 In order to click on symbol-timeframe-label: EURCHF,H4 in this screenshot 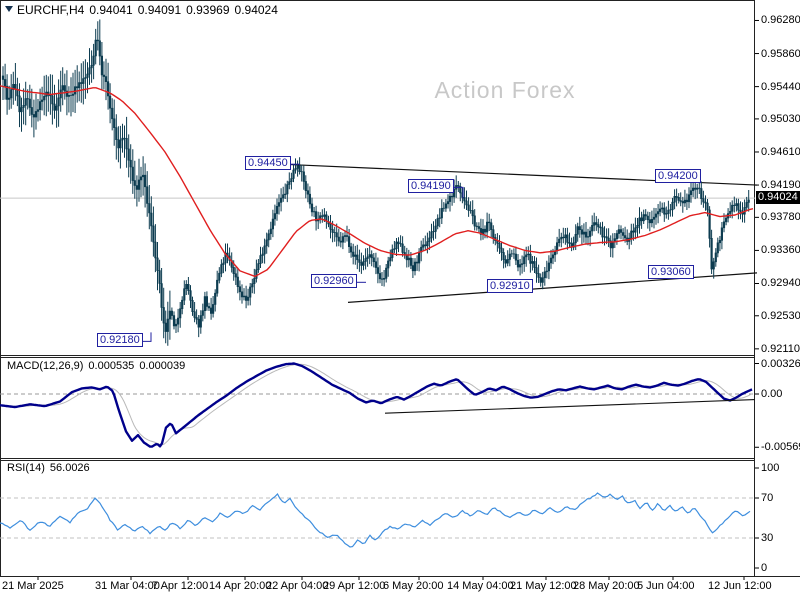, I will do `click(51, 10)`.